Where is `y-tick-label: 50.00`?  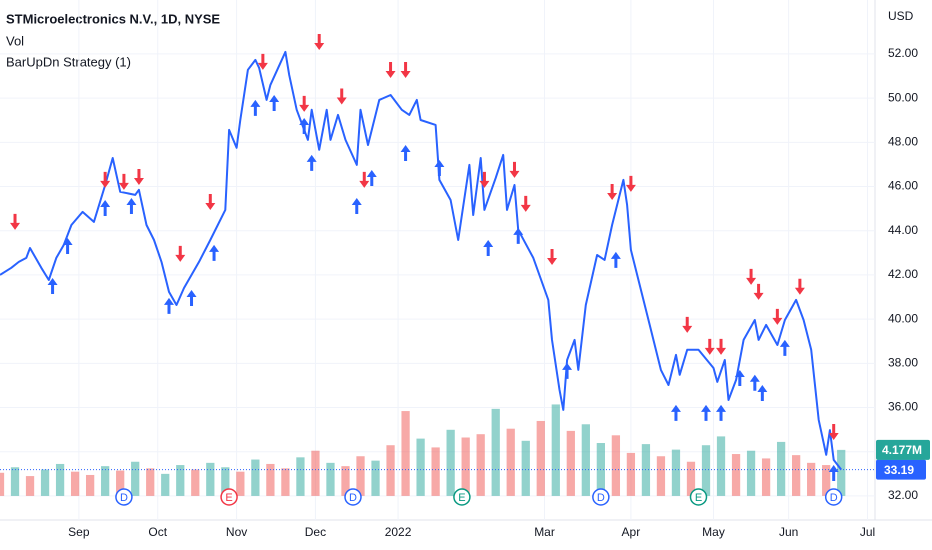
y-tick-label: 50.00 is located at coordinates (903, 97).